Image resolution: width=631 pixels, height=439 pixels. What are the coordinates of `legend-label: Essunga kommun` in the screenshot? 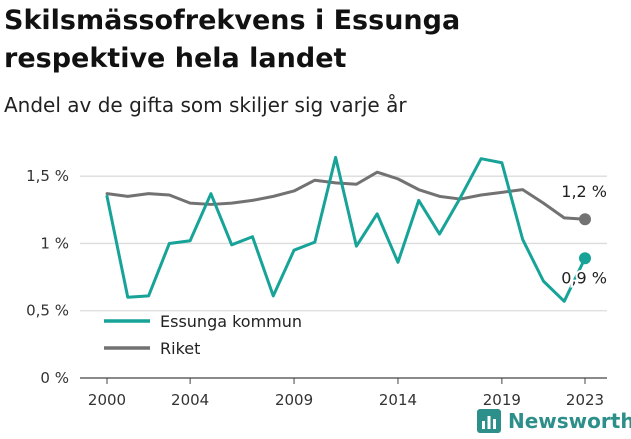 It's located at (231, 321).